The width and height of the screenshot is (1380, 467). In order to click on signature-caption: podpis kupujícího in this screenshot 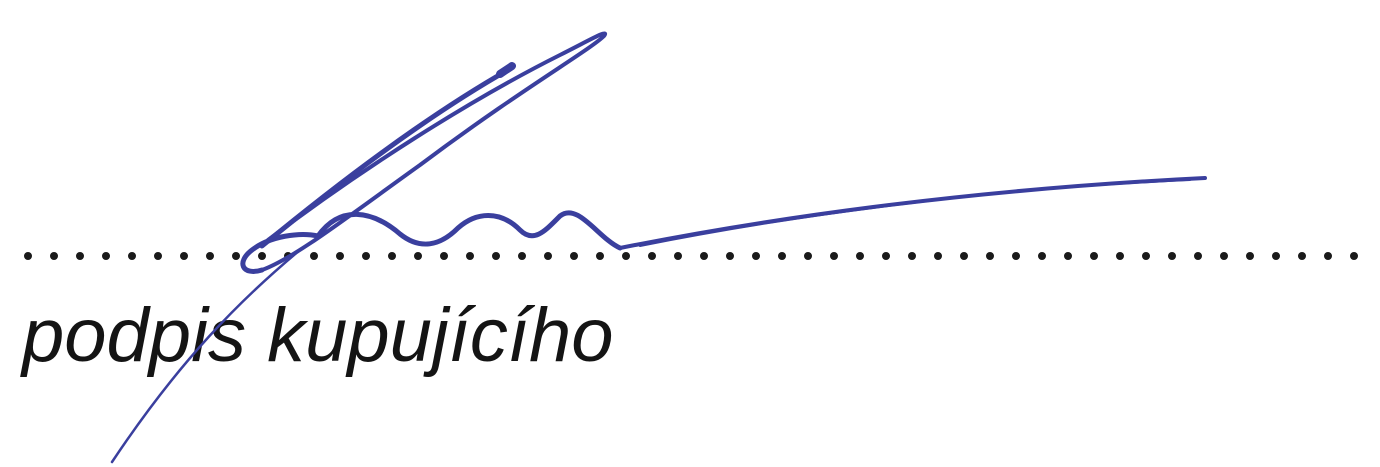, I will do `click(318, 335)`.